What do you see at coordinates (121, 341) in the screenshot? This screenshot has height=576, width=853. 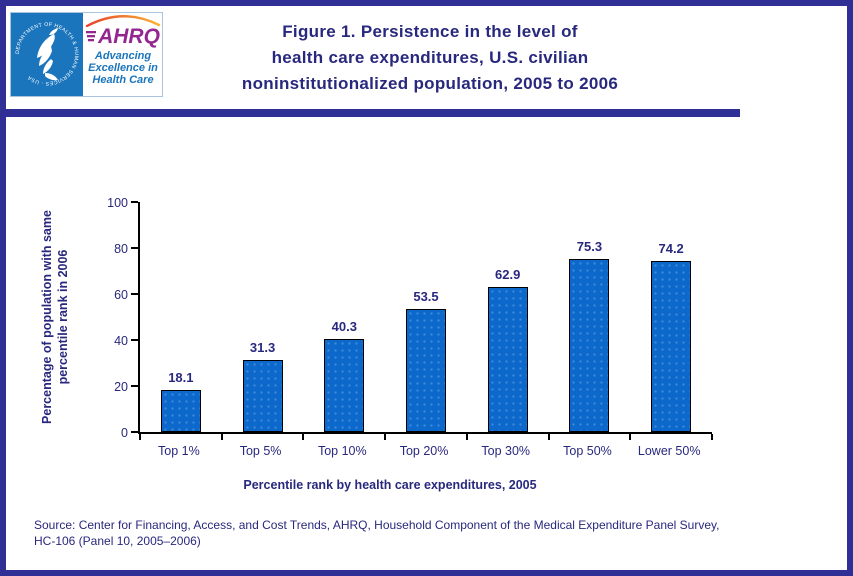 I see `y-tick-label: 40` at bounding box center [121, 341].